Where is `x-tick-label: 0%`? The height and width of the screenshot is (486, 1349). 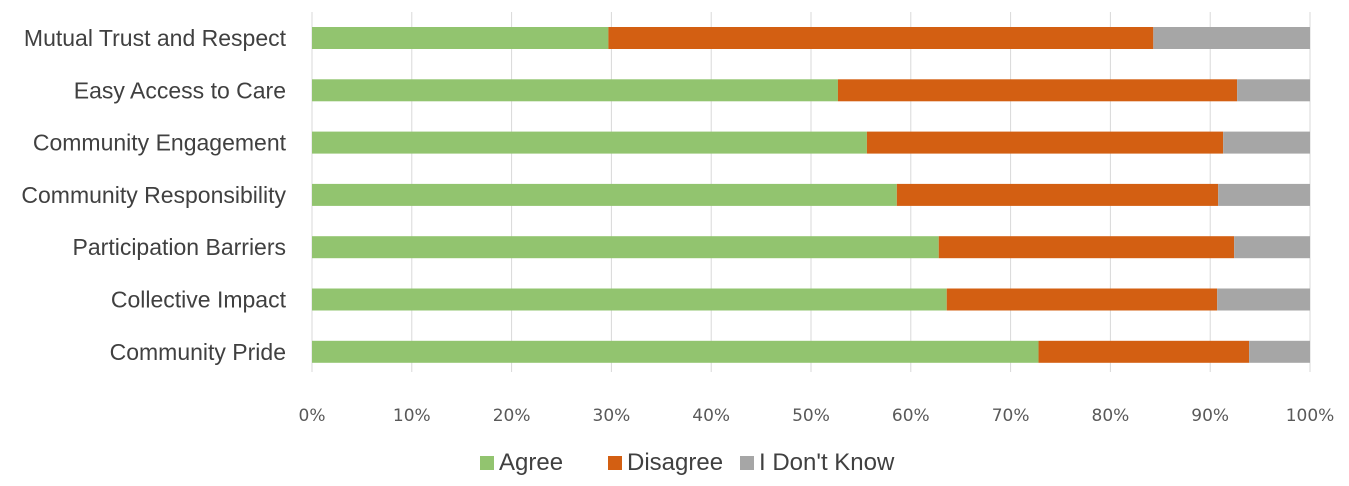
x-tick-label: 0% is located at coordinates (312, 416).